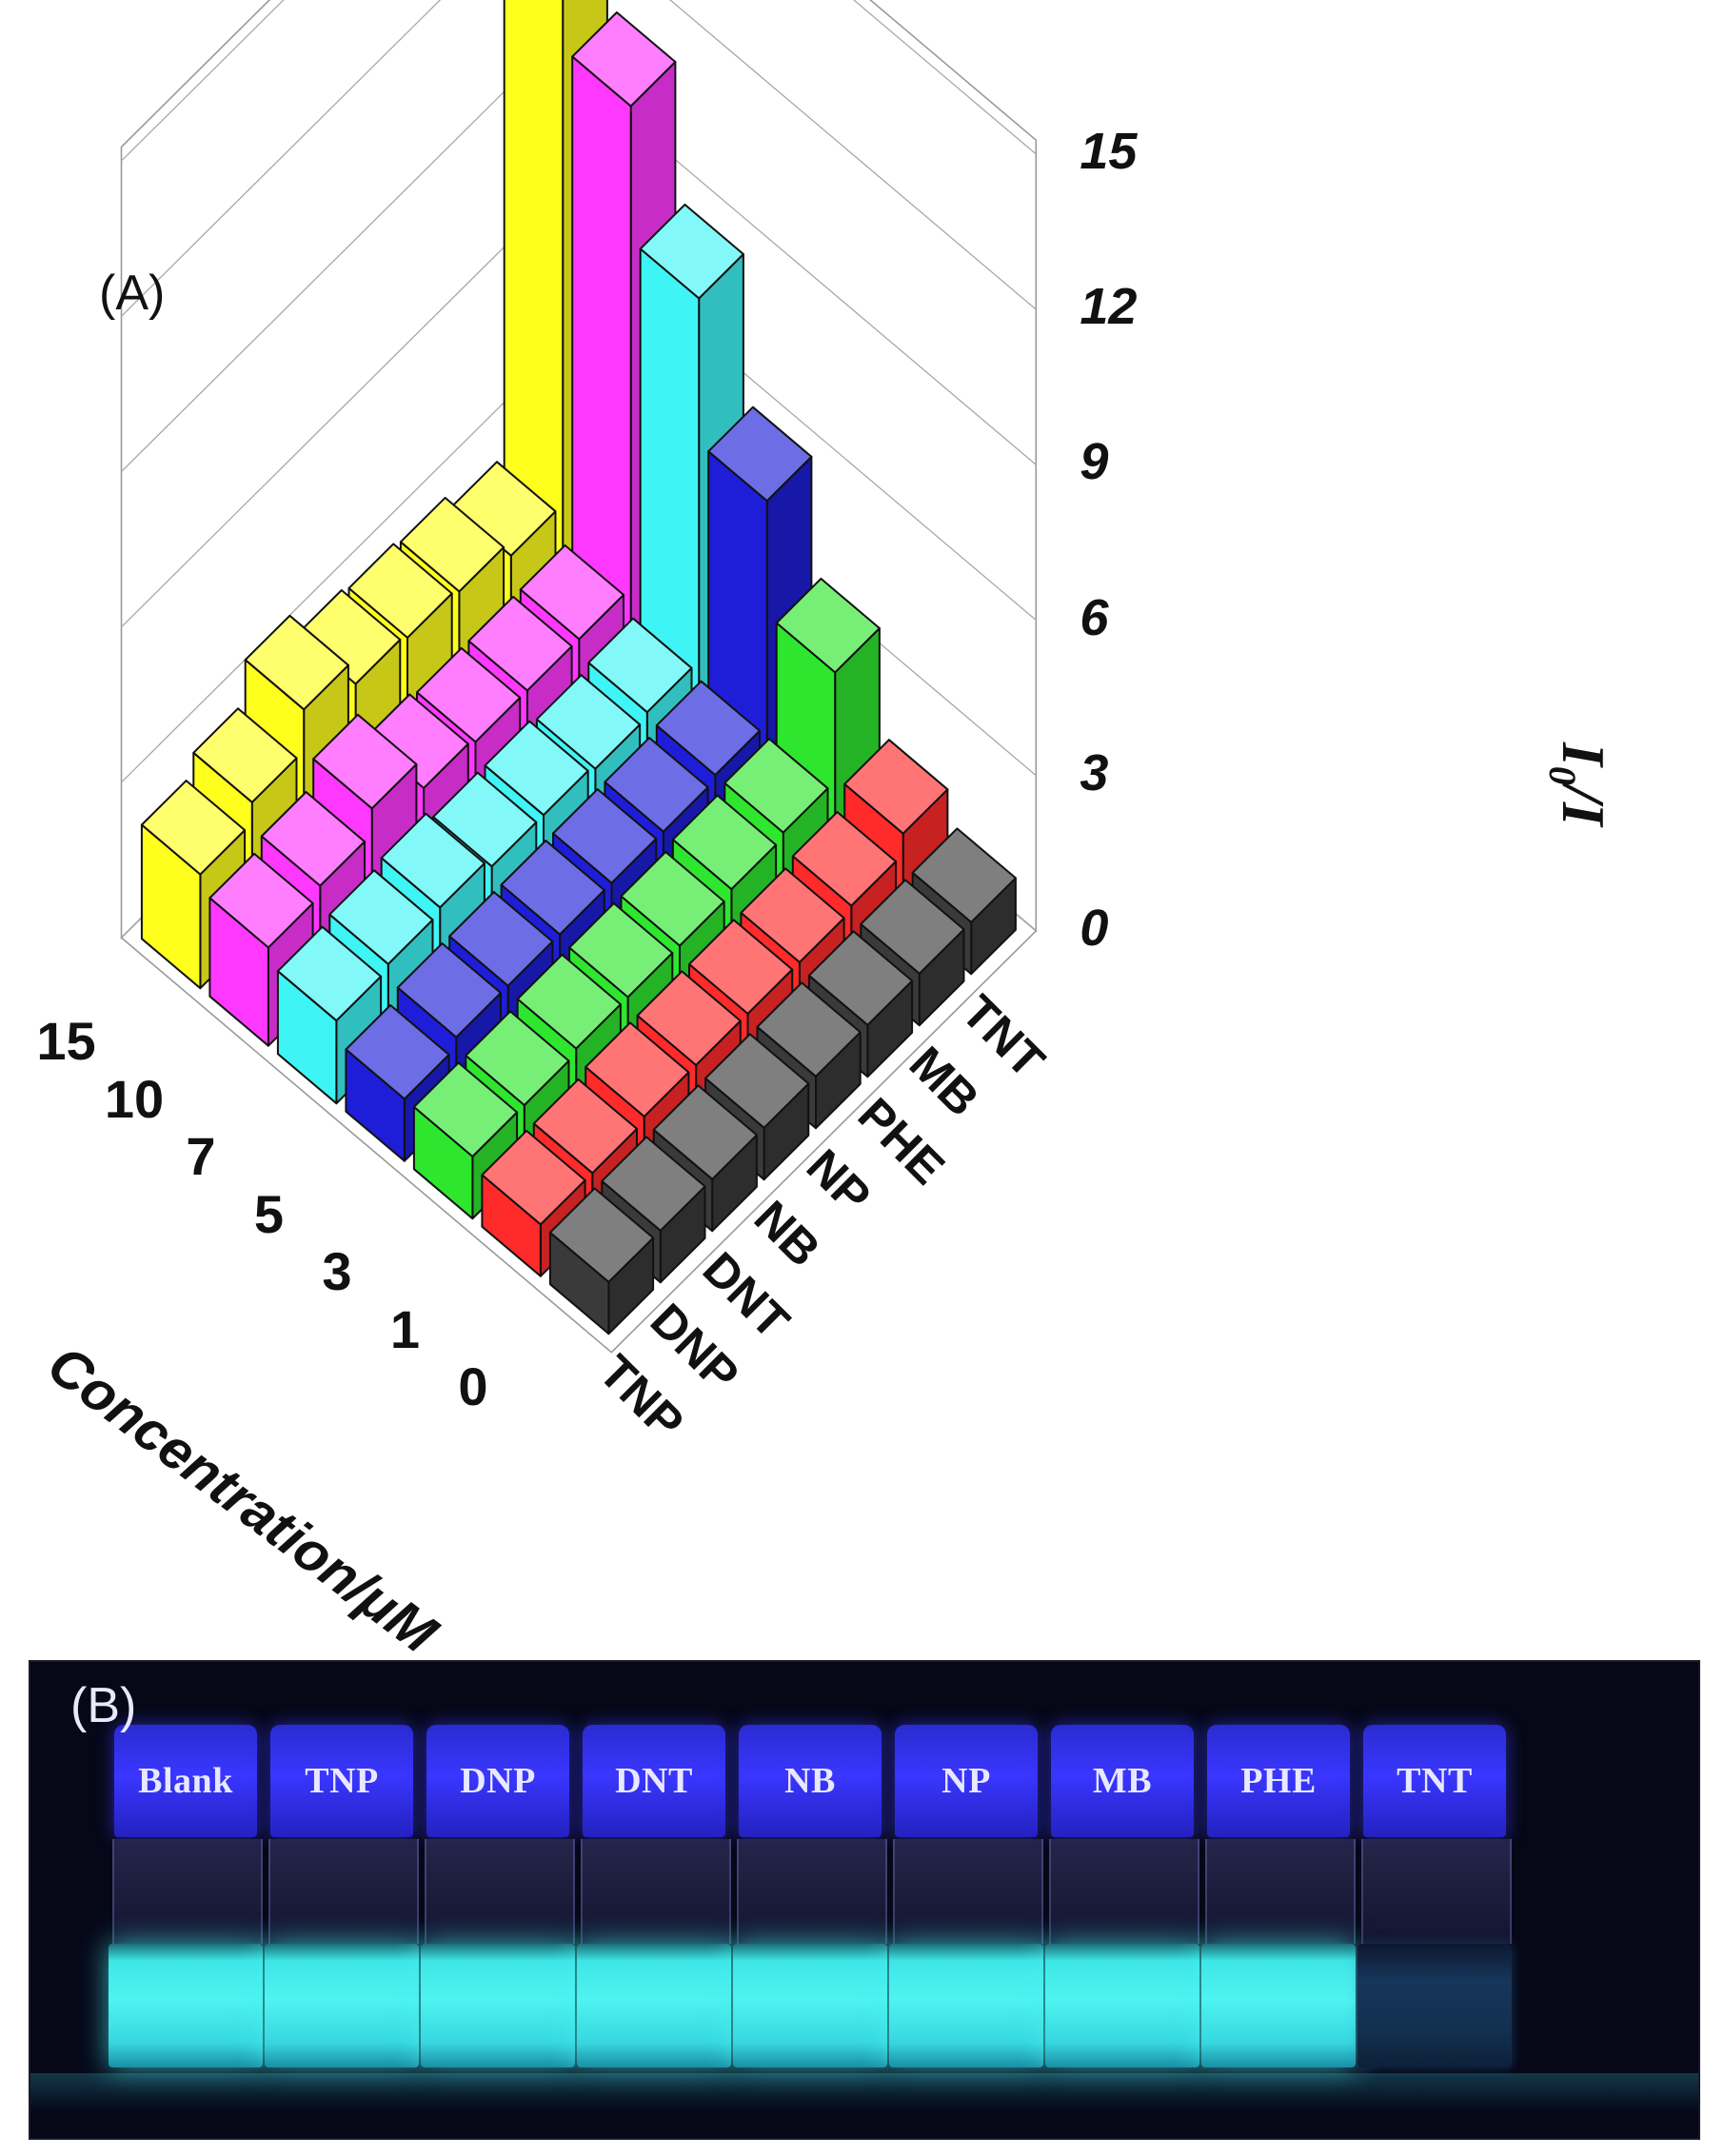 Image resolution: width=1724 pixels, height=2156 pixels. I want to click on z-axis-label: I0/I, so click(1579, 784).